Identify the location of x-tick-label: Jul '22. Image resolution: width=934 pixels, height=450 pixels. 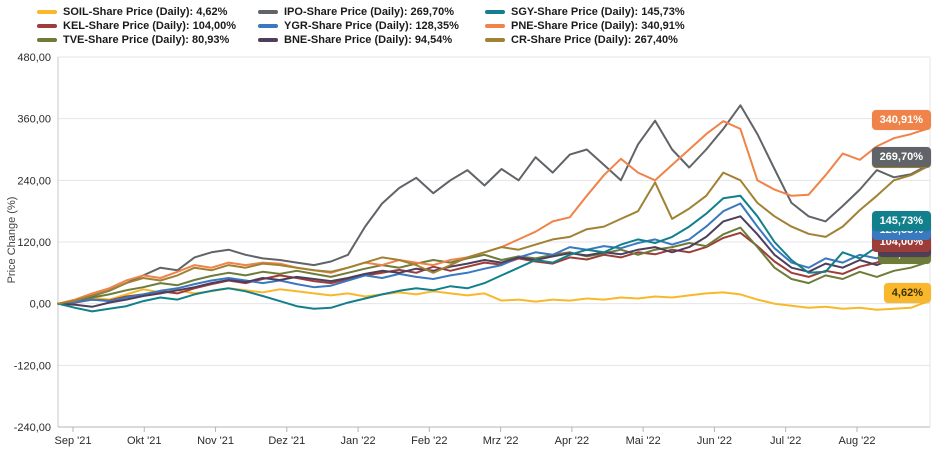
(785, 441).